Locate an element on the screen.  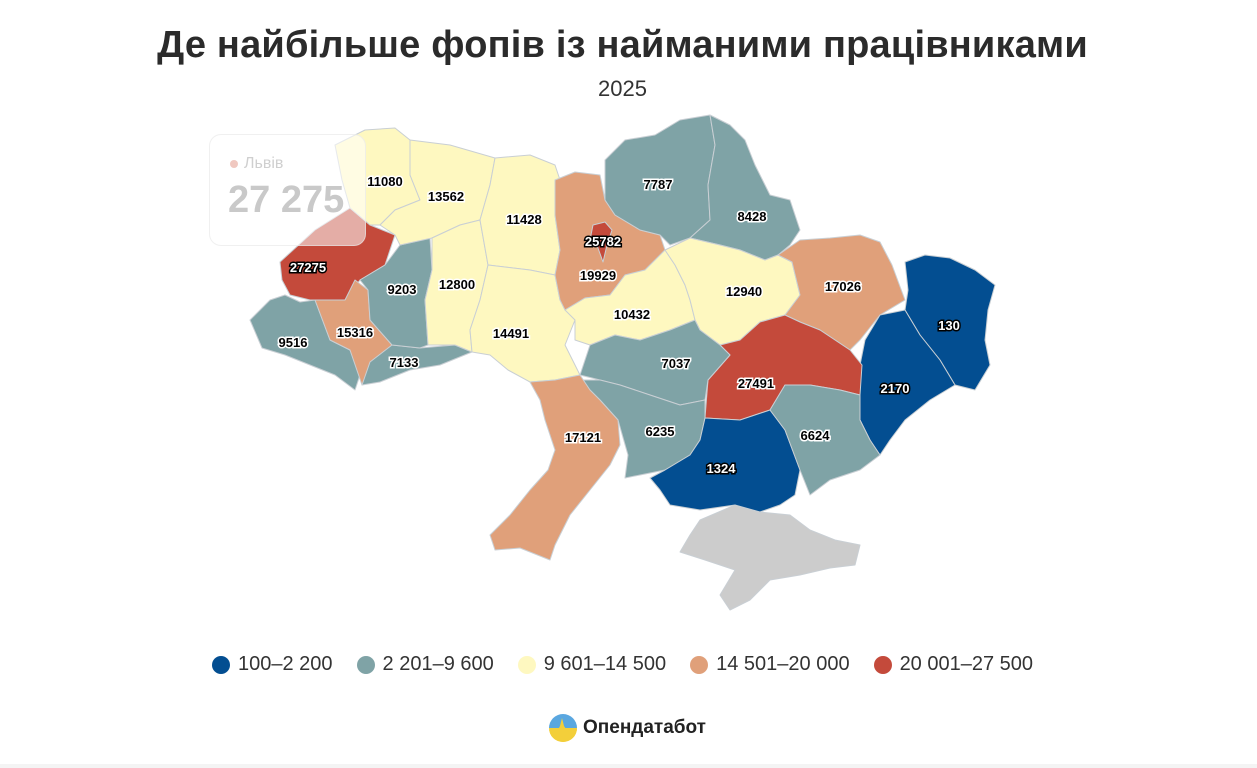
legend-item-bin3: 9 601–14 500 is located at coordinates (592, 664).